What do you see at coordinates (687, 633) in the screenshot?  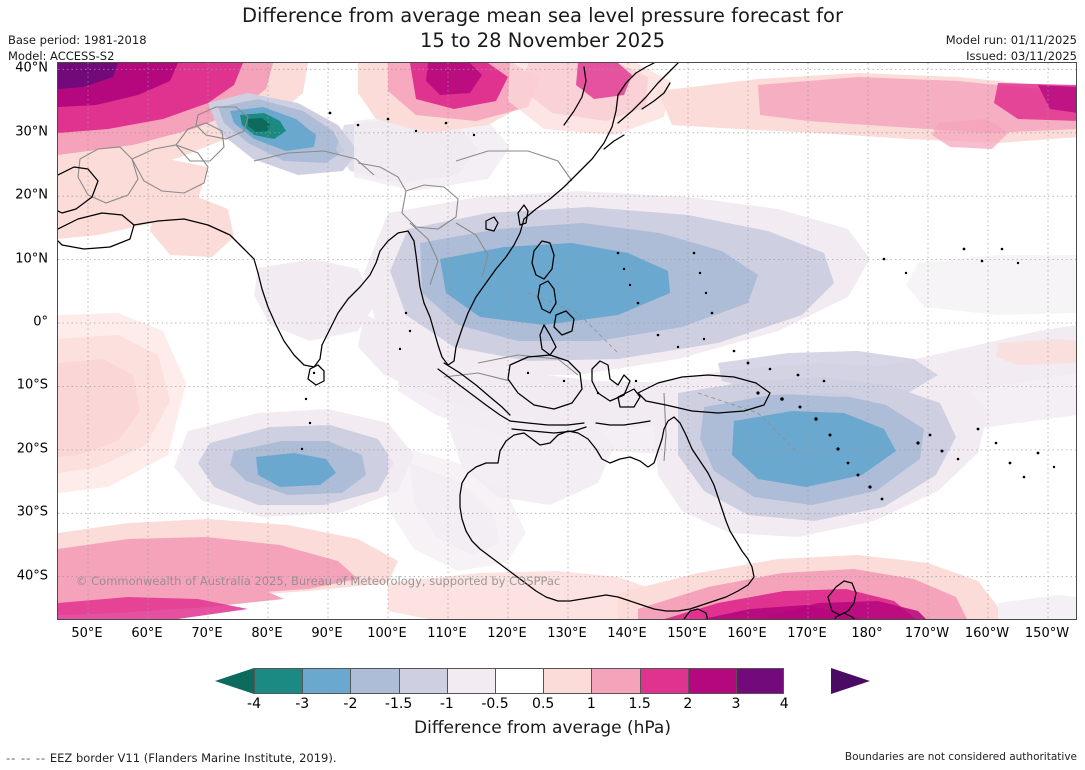 I see `x-axis-tick-label: 150°E` at bounding box center [687, 633].